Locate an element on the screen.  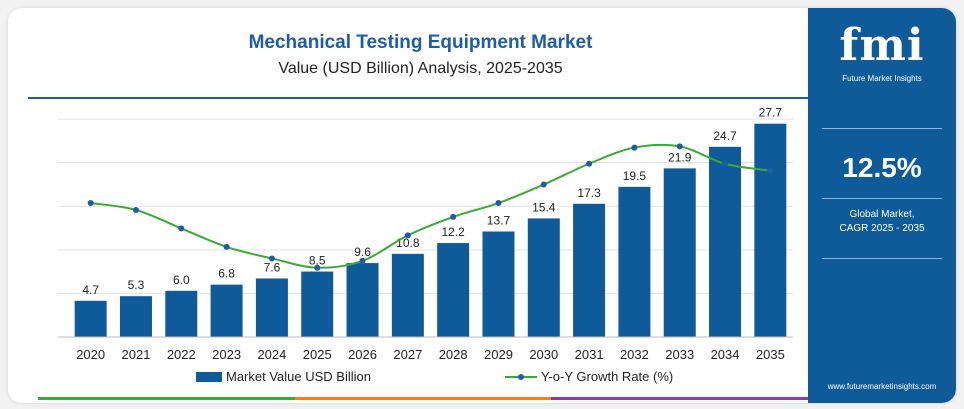
growth-point-2029 is located at coordinates (498, 203).